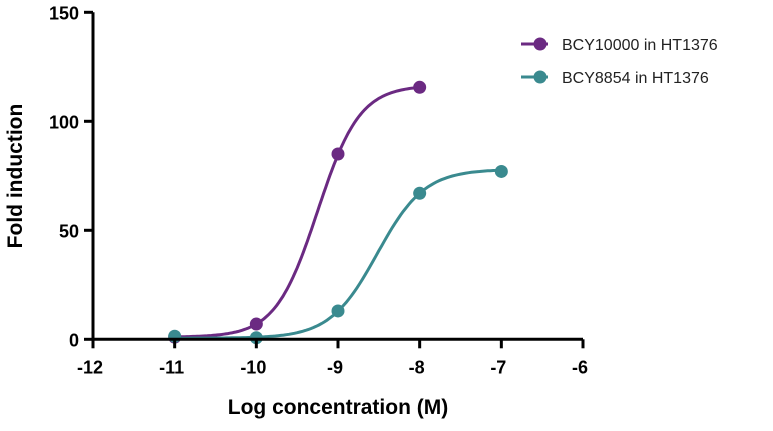 The height and width of the screenshot is (431, 773). Describe the element at coordinates (580, 367) in the screenshot. I see `x-tick-label: -6` at that location.